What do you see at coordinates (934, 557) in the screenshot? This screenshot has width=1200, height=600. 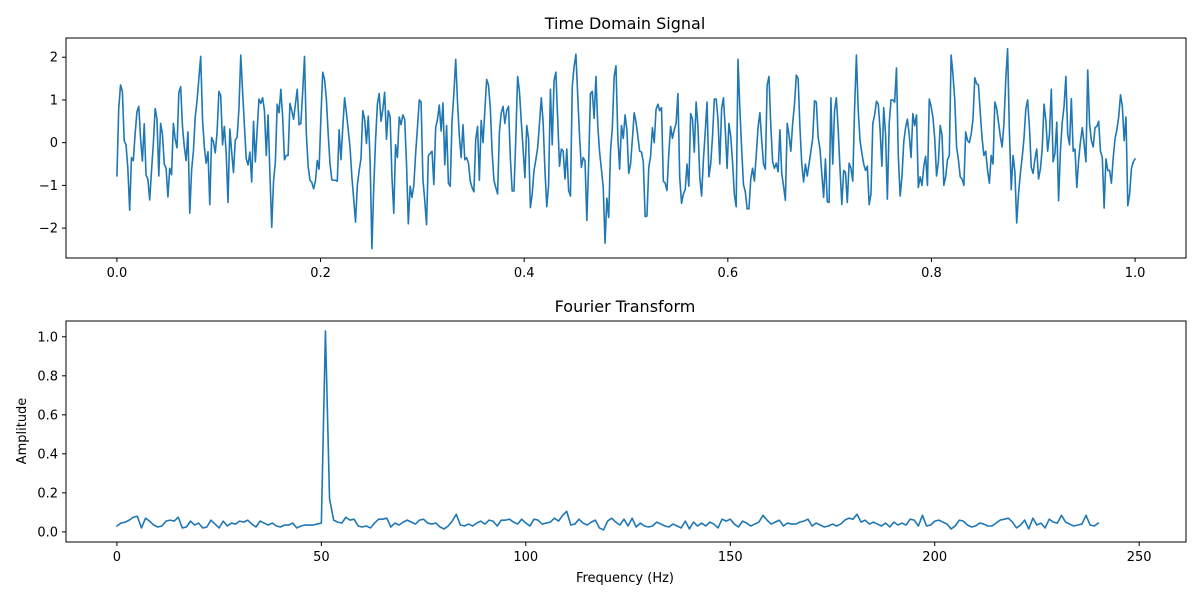 I see `fourier-x-tick-label: 200` at bounding box center [934, 557].